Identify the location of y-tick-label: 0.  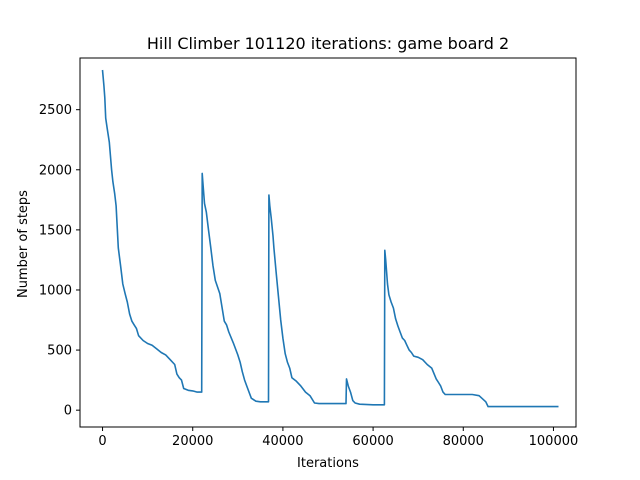
(68, 411).